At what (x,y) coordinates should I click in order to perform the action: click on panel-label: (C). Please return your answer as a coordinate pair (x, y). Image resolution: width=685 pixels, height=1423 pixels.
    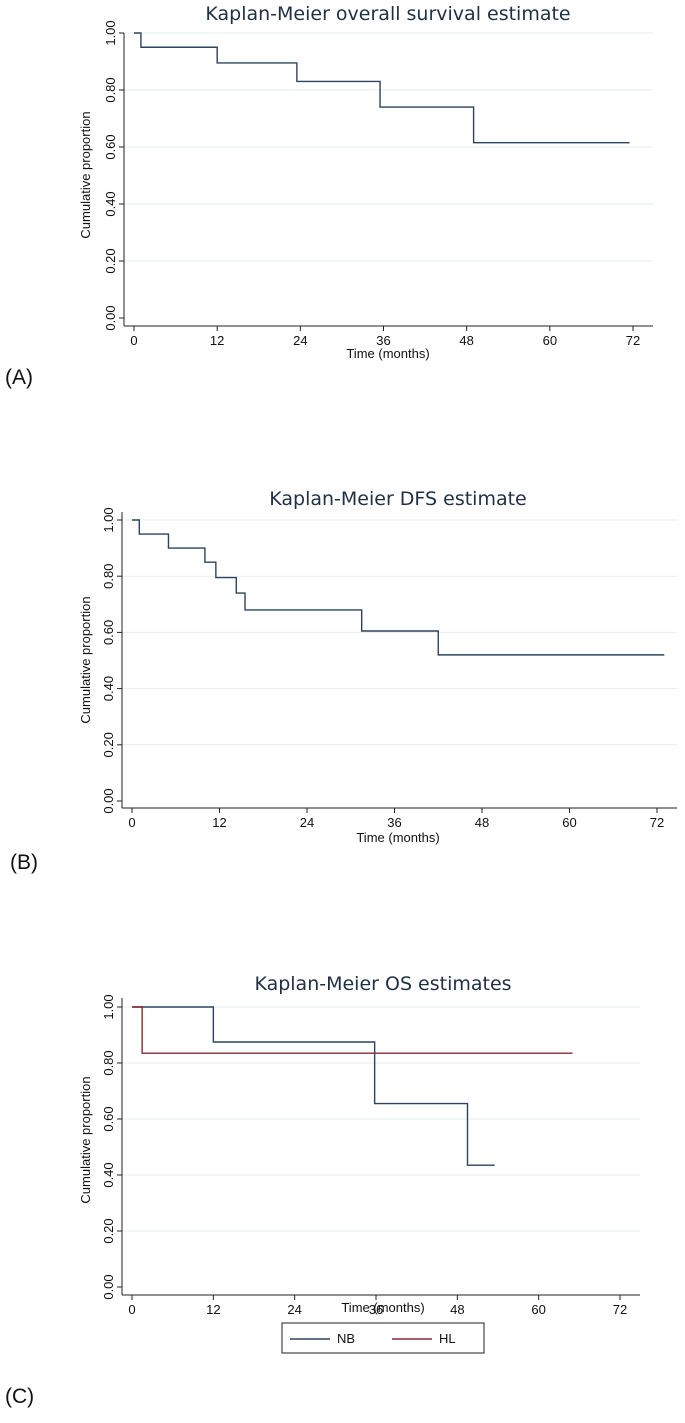
    Looking at the image, I should click on (19, 1396).